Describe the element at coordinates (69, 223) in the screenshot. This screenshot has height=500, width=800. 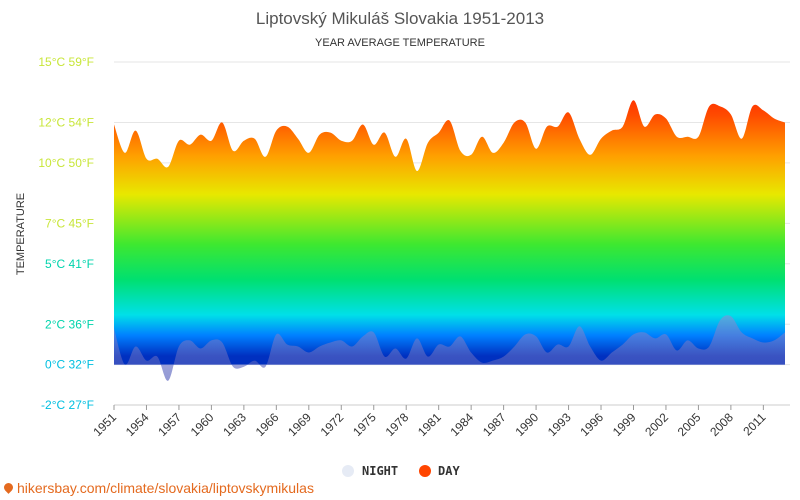
I see `y-tick-label: 7°C 45°F` at that location.